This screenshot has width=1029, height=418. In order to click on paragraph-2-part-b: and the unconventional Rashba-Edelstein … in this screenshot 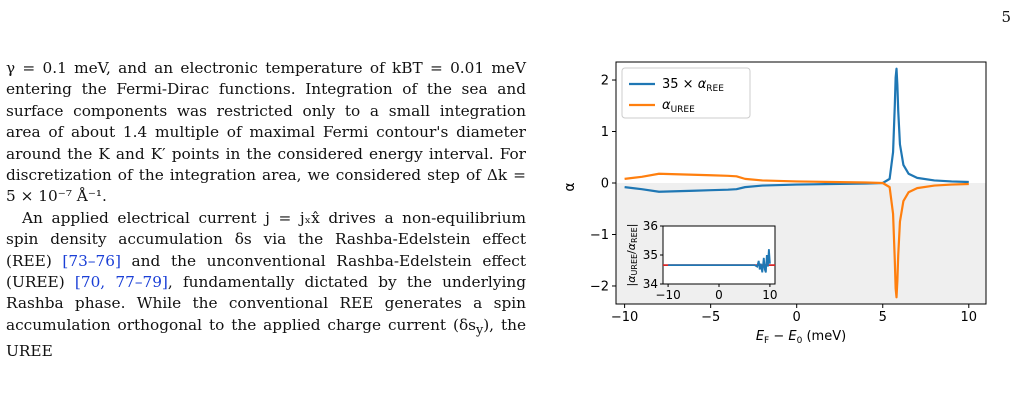, I will do `click(266, 271)`.